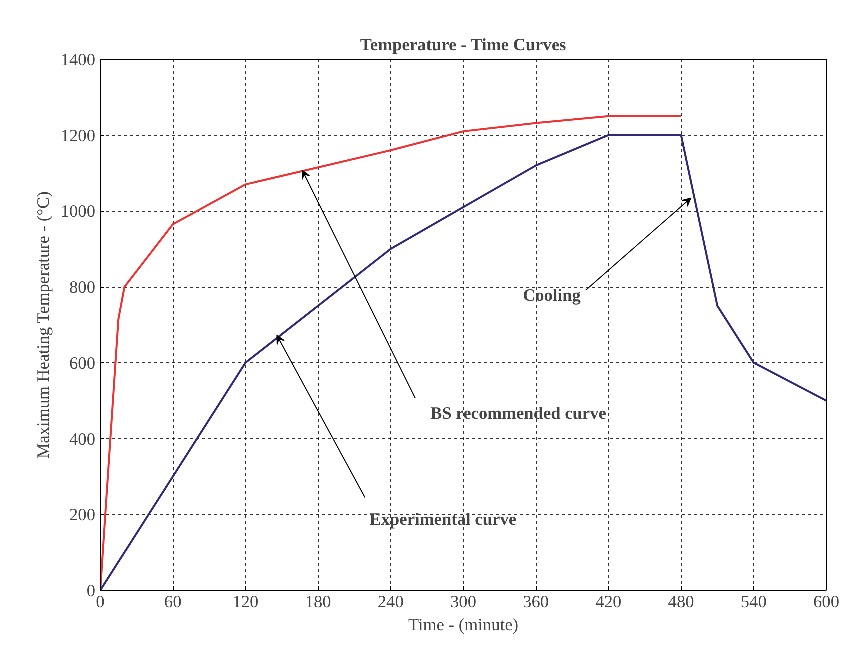  Describe the element at coordinates (173, 602) in the screenshot. I see `x-tick-label: 60` at that location.